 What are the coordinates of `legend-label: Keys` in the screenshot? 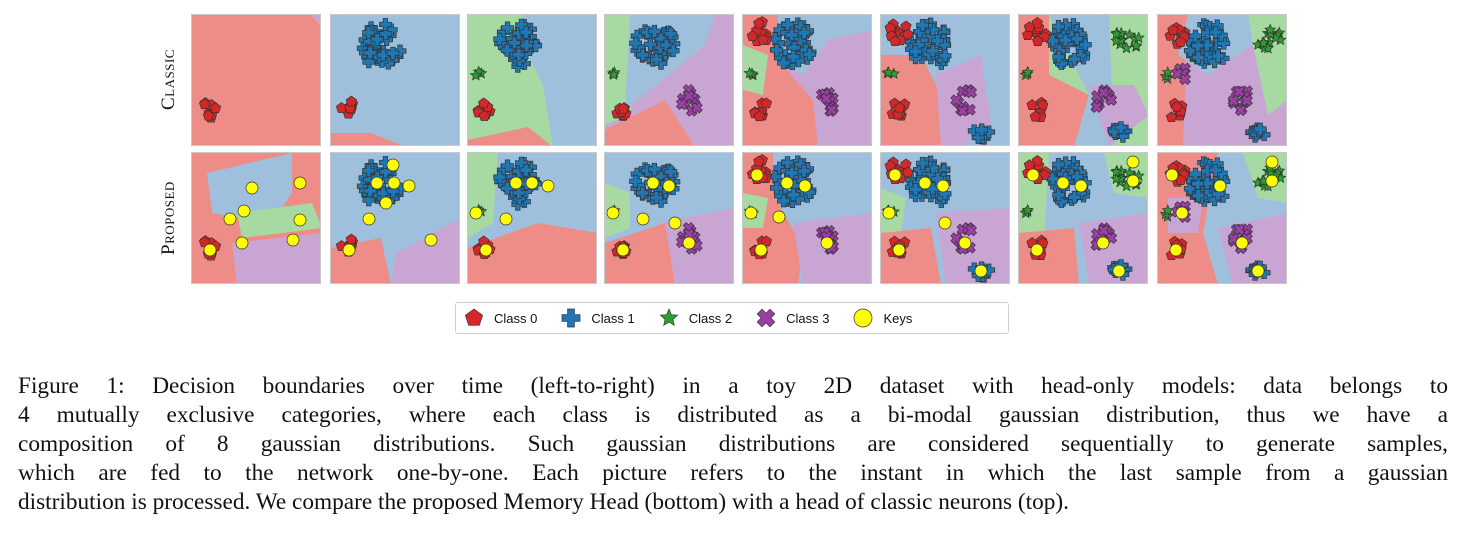 It's located at (898, 318).